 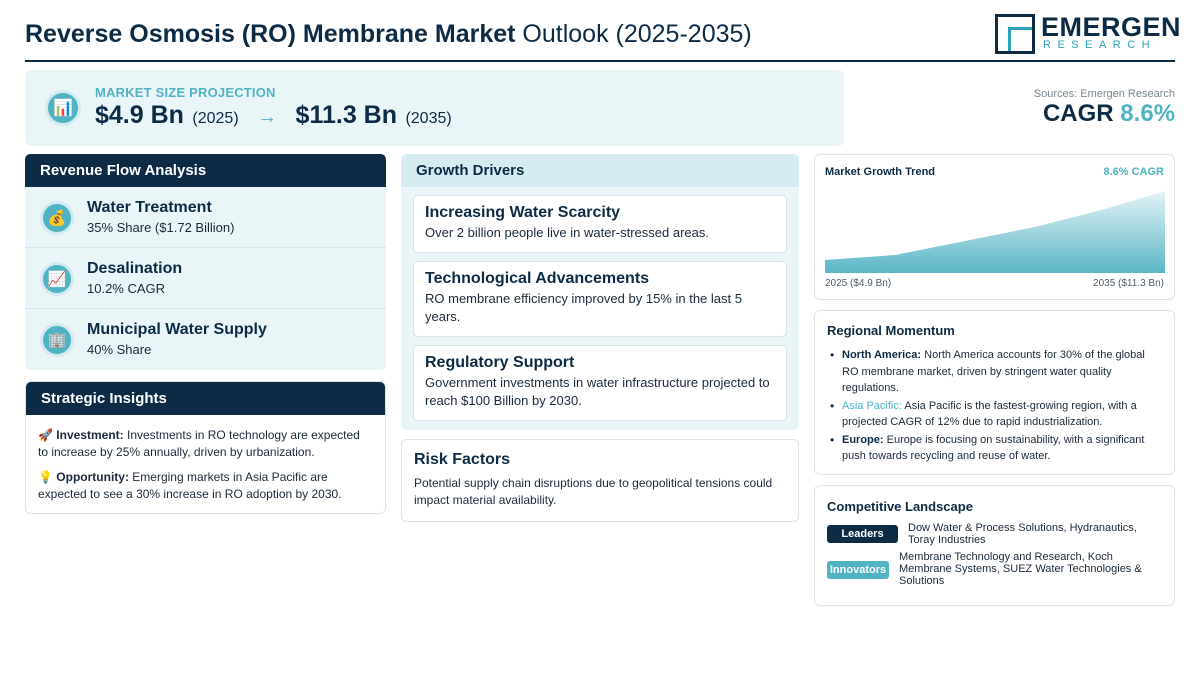 I want to click on region-name: North America:, so click(x=882, y=355).